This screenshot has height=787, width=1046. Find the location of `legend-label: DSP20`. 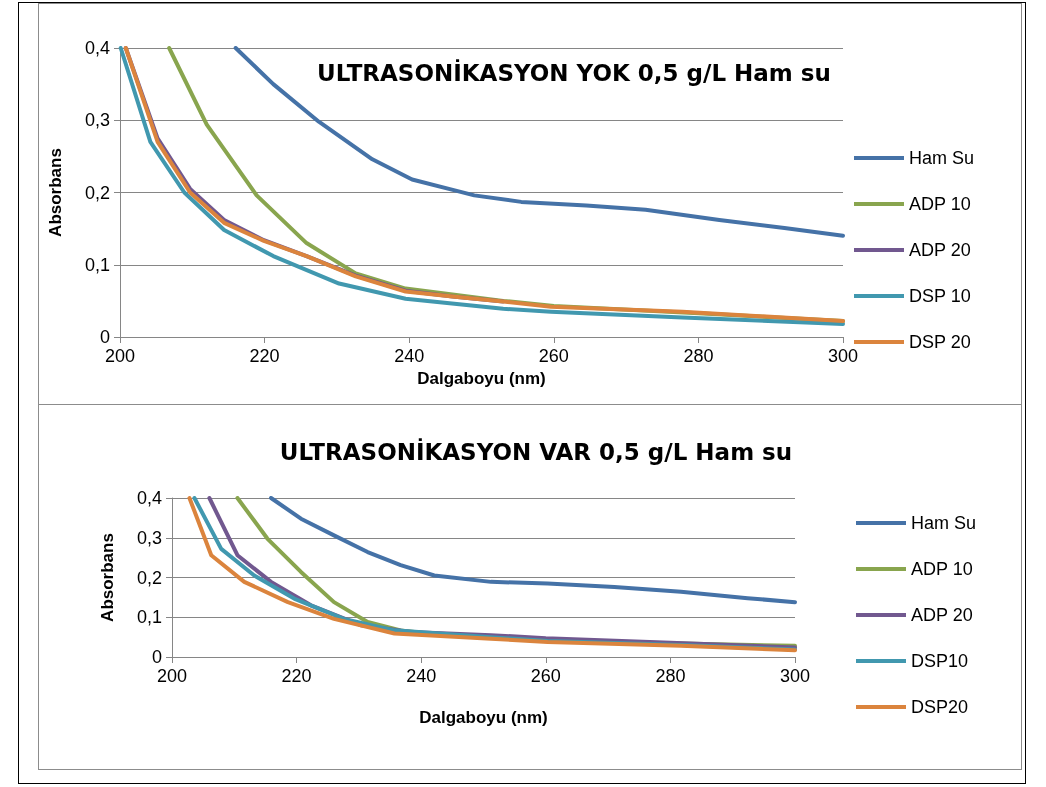

legend-label: DSP20 is located at coordinates (940, 707).